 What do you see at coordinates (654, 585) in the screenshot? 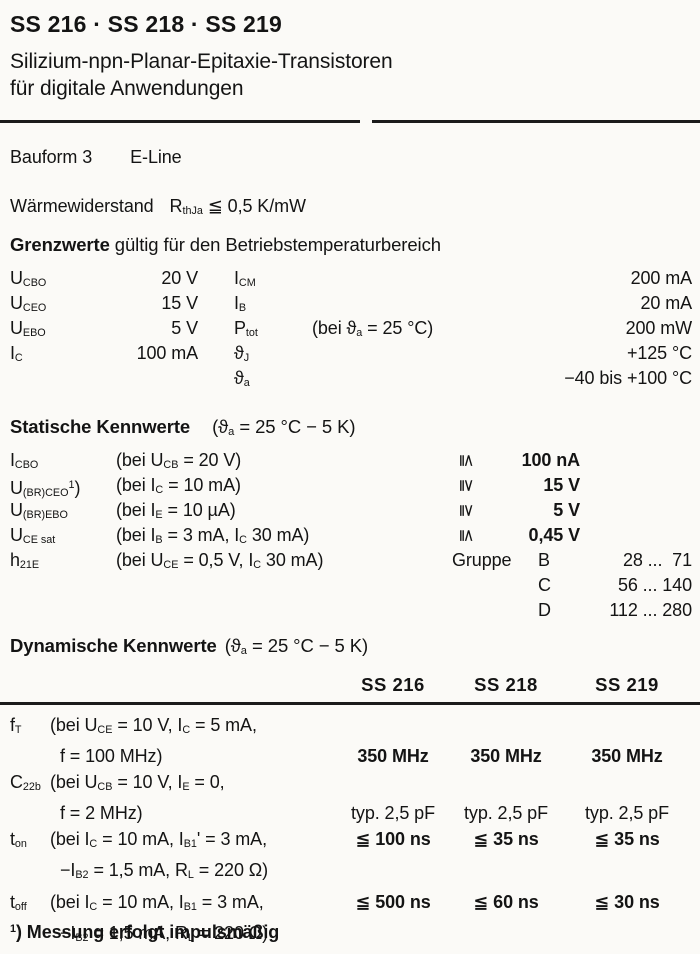
I see `group-range: 56 ... 140` at bounding box center [654, 585].